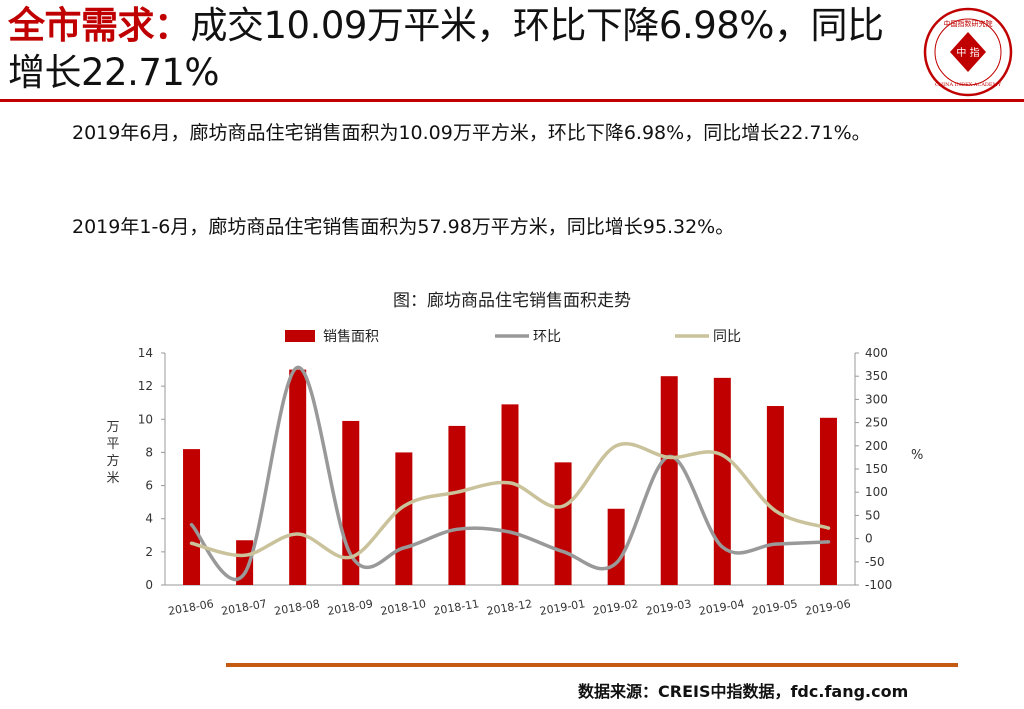 This screenshot has width=1024, height=709. I want to click on y2-tick-label: 200, so click(876, 446).